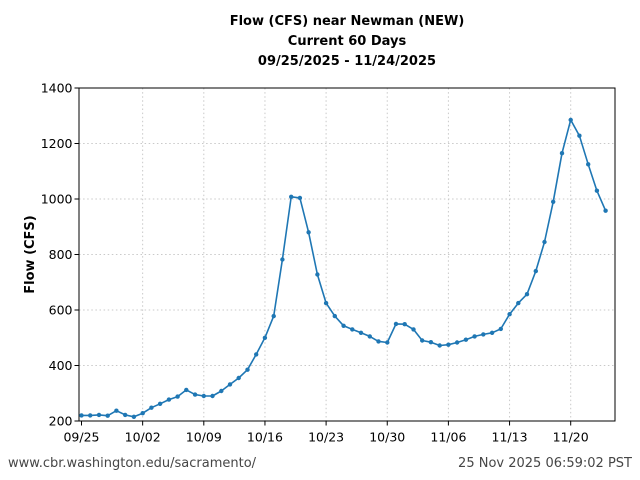  What do you see at coordinates (61, 421) in the screenshot?
I see `y-tick-label: 200` at bounding box center [61, 421].